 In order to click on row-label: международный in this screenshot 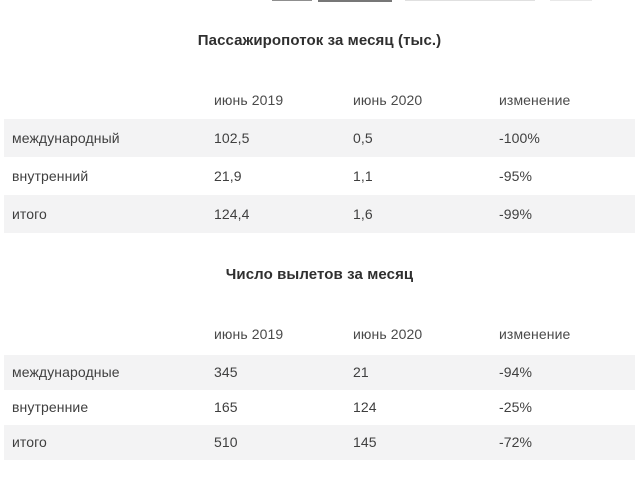, I will do `click(66, 138)`.